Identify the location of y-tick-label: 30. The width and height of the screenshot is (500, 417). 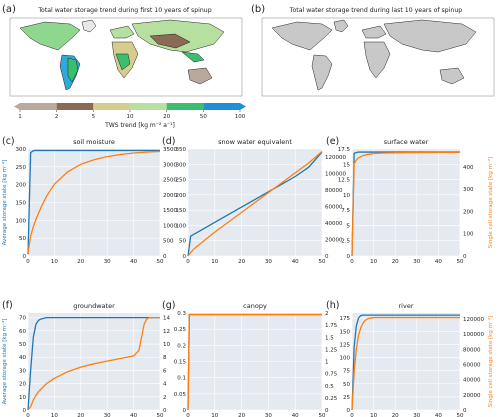
(22, 371).